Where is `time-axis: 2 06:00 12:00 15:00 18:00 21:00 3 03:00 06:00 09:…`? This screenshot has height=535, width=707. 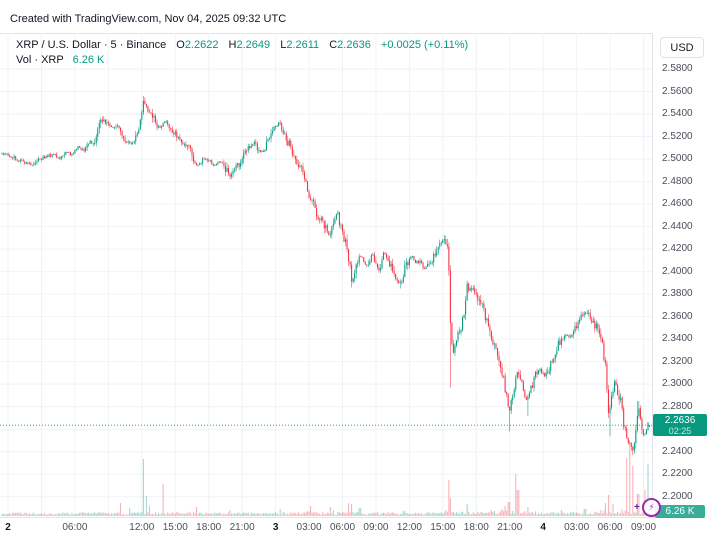
time-axis: 2 06:00 12:00 15:00 18:00 21:00 3 03:00 06:00 09:… is located at coordinates (353, 526).